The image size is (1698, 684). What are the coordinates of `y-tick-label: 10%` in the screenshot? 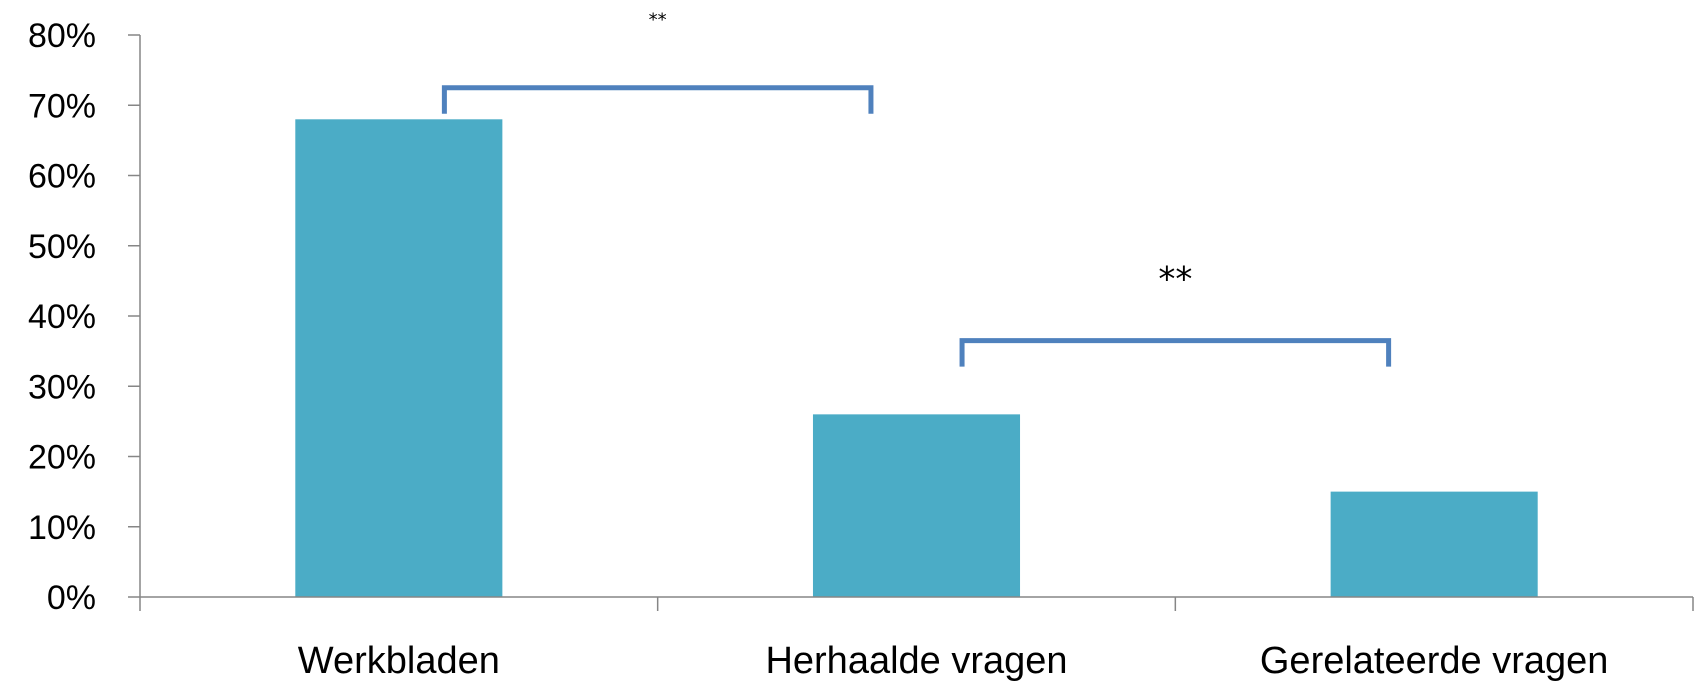 It's located at (62, 528).